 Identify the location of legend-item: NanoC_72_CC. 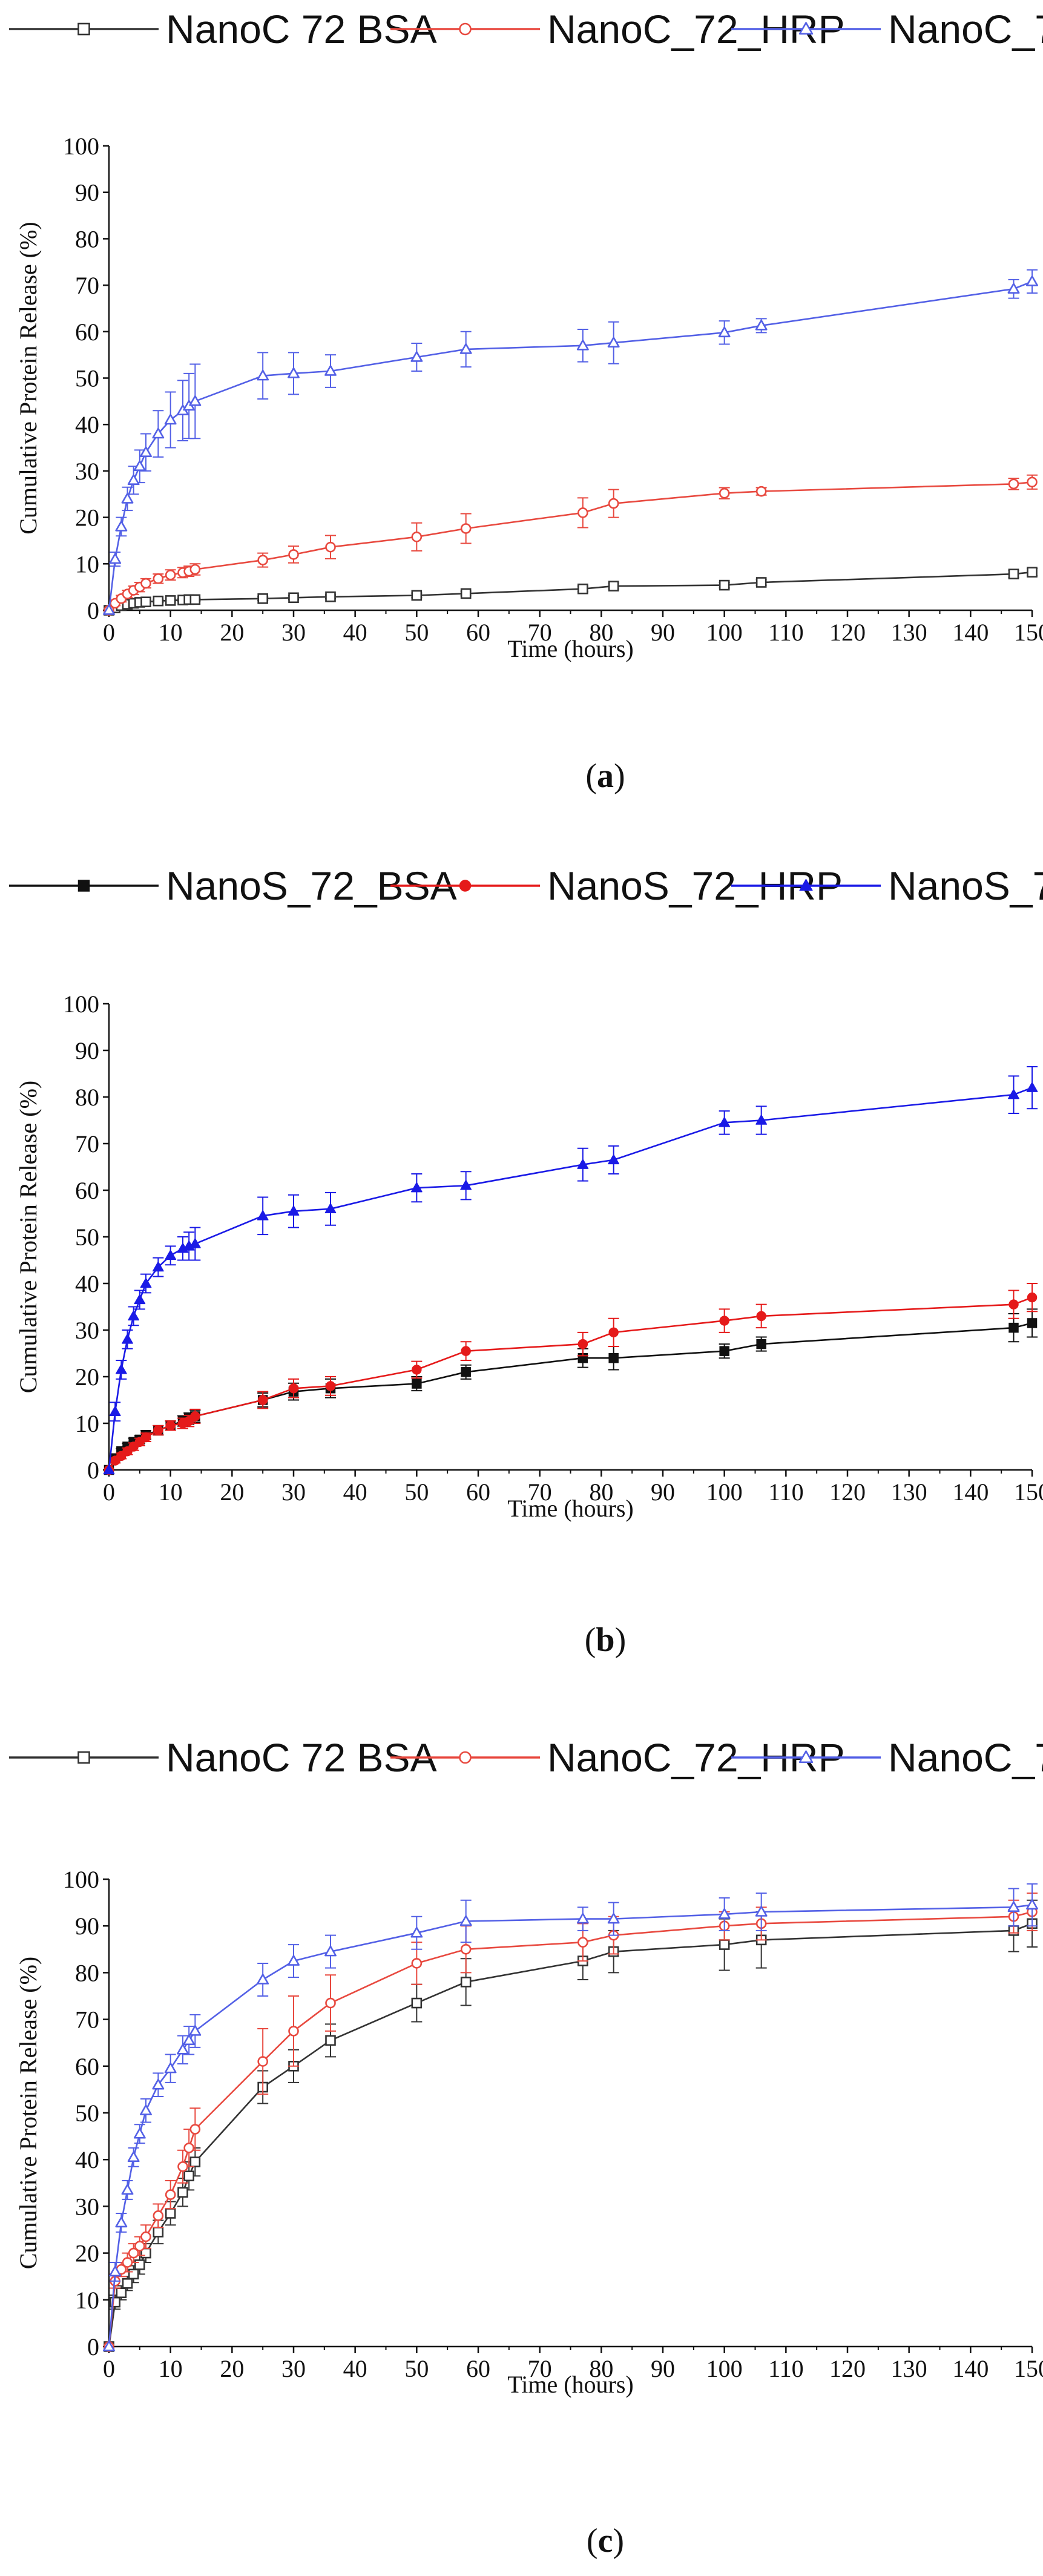
(887, 29).